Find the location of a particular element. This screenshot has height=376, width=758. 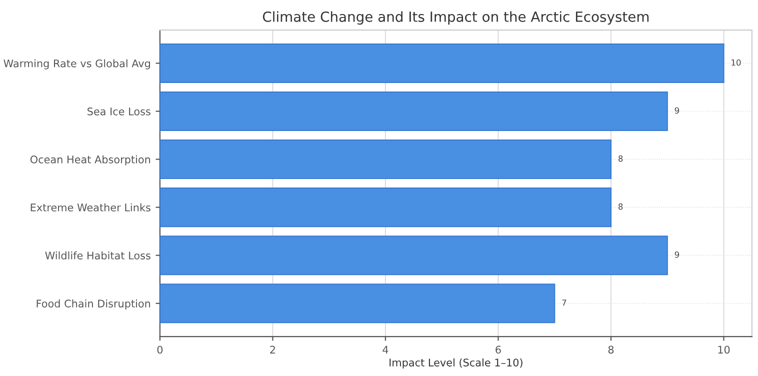

y-tick-label: Food Chain Disruption is located at coordinates (93, 304).